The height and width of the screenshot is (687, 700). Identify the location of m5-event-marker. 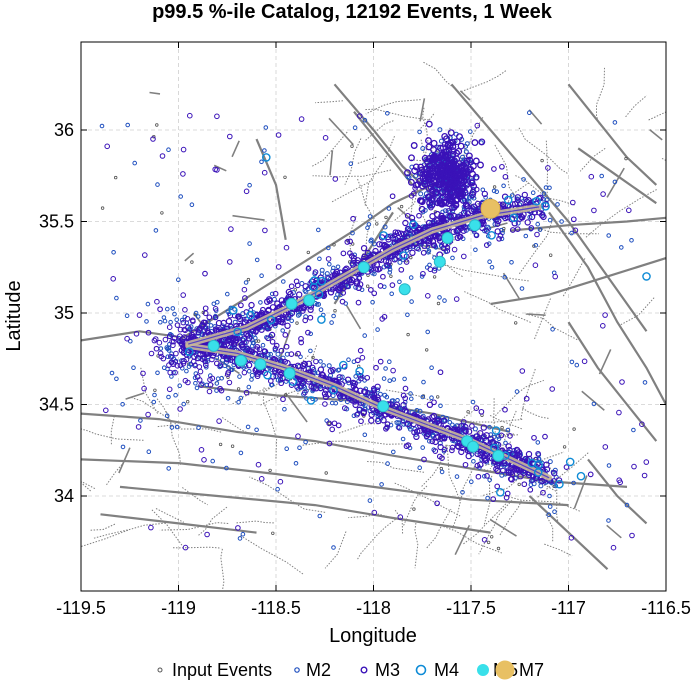
(289, 373).